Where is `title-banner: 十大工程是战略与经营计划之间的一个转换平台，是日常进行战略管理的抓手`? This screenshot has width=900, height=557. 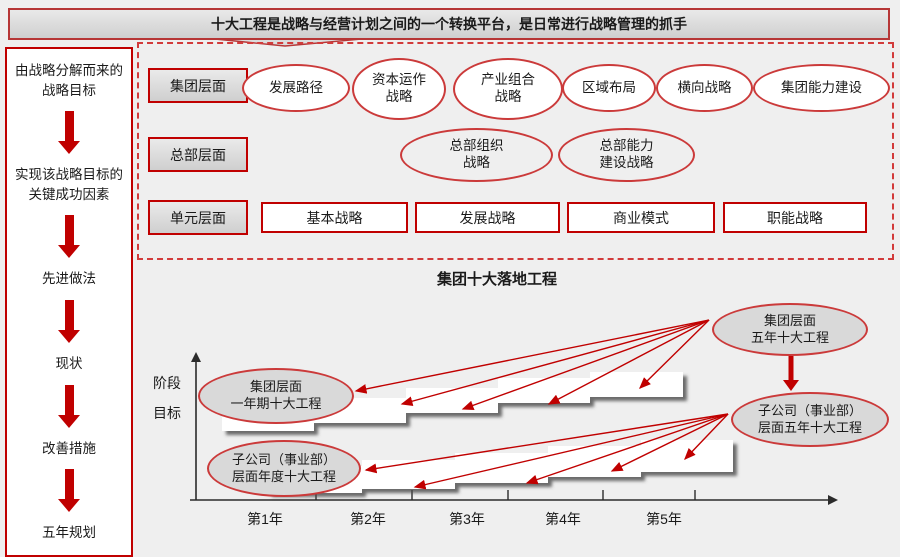 title-banner: 十大工程是战略与经营计划之间的一个转换平台，是日常进行战略管理的抓手 is located at coordinates (449, 24).